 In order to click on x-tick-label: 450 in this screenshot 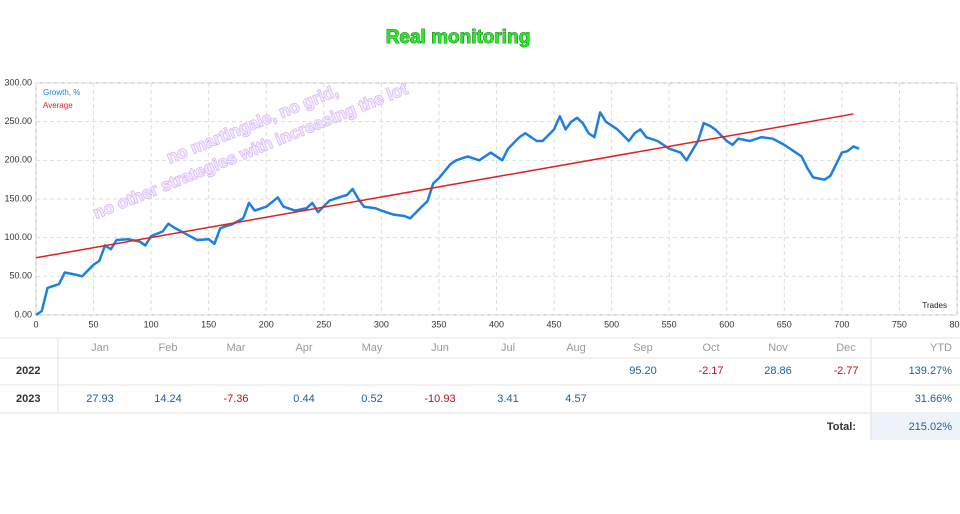, I will do `click(554, 324)`.